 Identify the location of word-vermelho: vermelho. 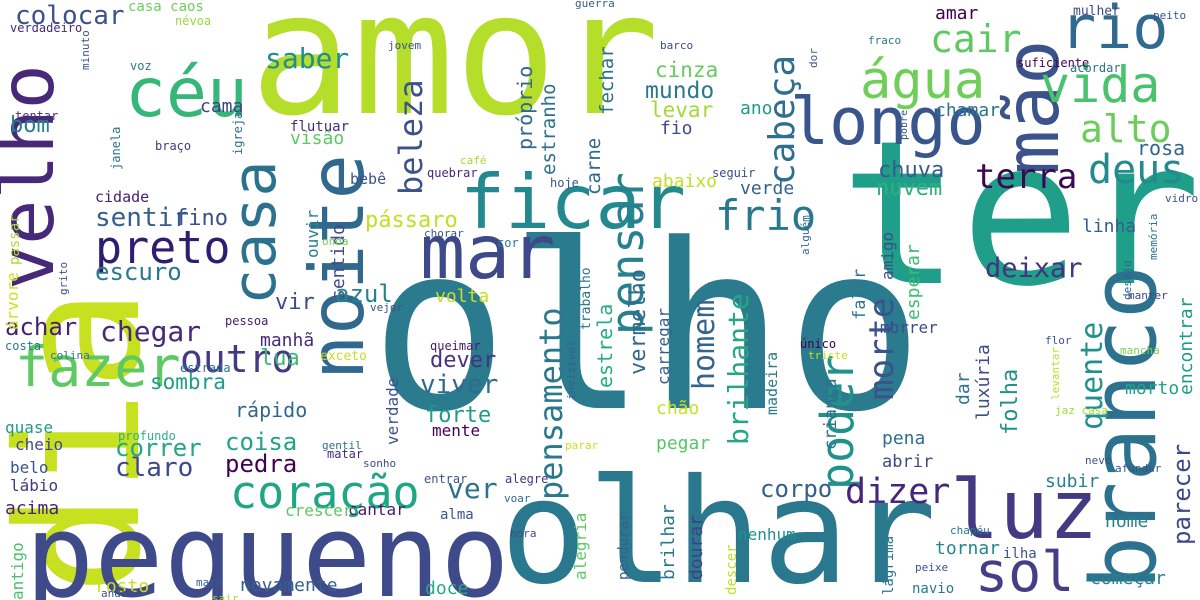
(638, 322).